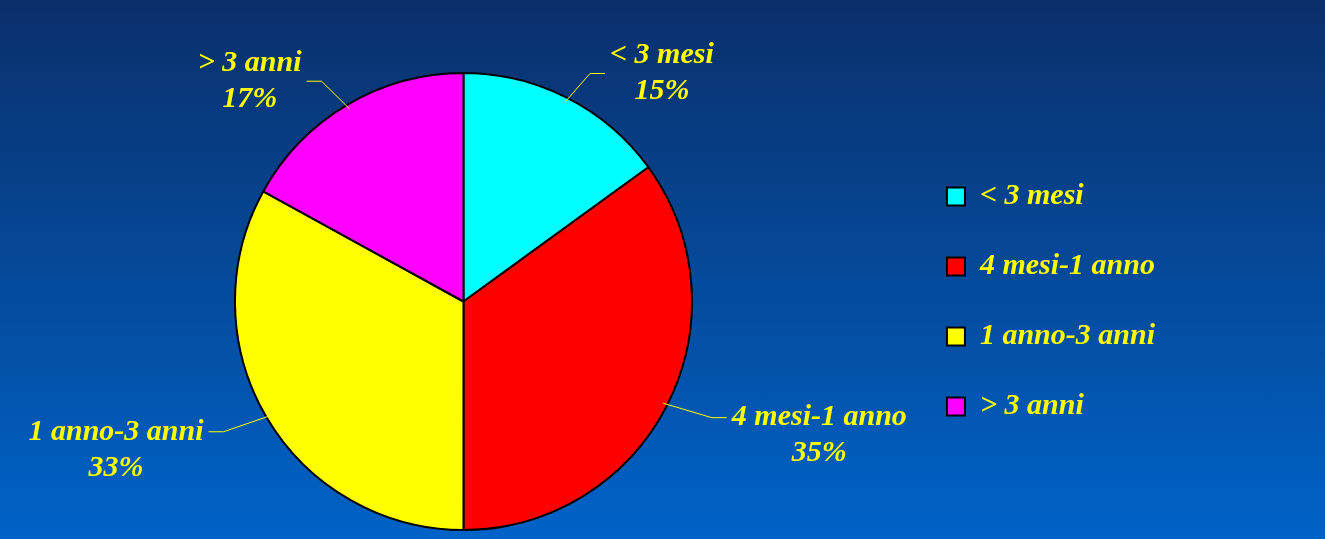 The width and height of the screenshot is (1325, 539). What do you see at coordinates (1032, 404) in the screenshot?
I see `legend-label: > 3 anni` at bounding box center [1032, 404].